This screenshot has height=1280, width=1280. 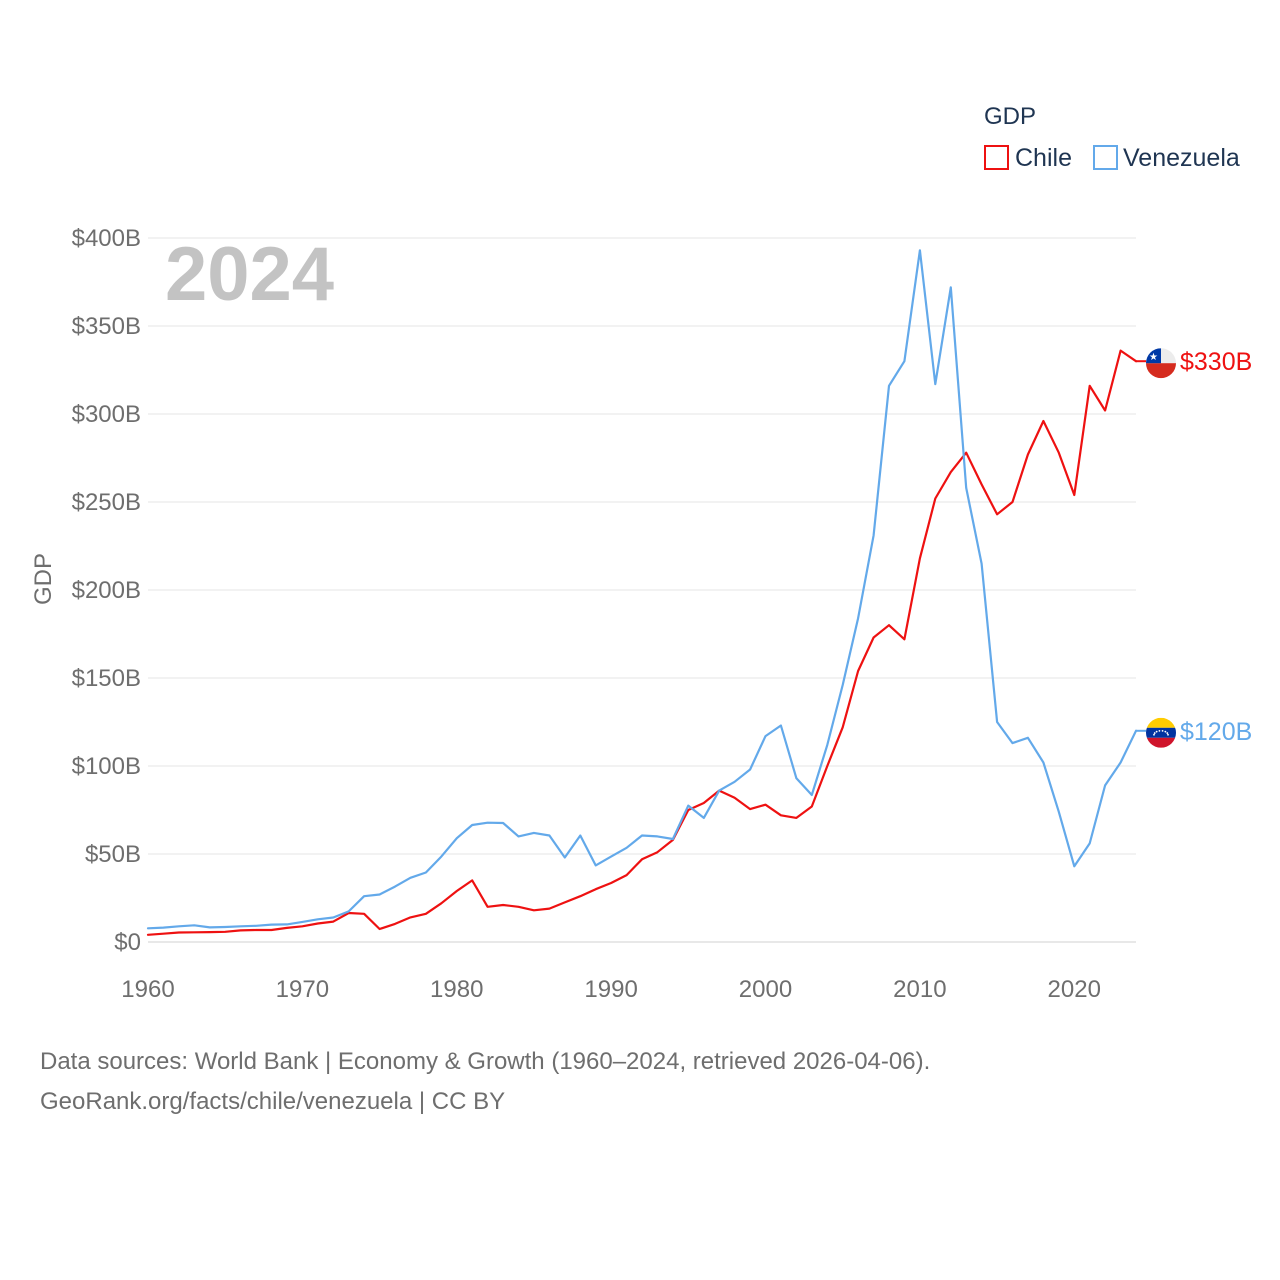 I want to click on legend-title: GDP, so click(x=1010, y=116).